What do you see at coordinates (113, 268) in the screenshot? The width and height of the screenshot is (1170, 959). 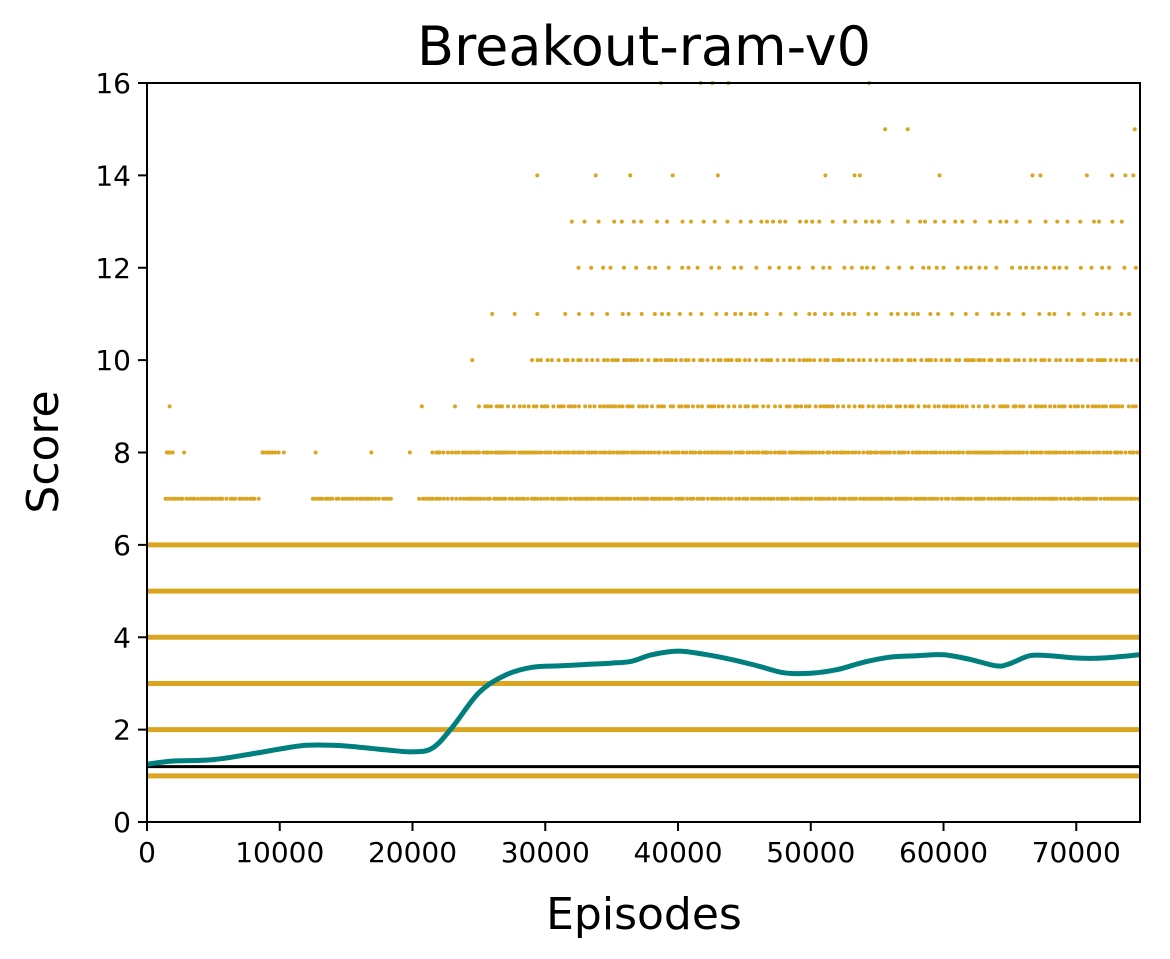 I see `y-tick-label: 12` at bounding box center [113, 268].